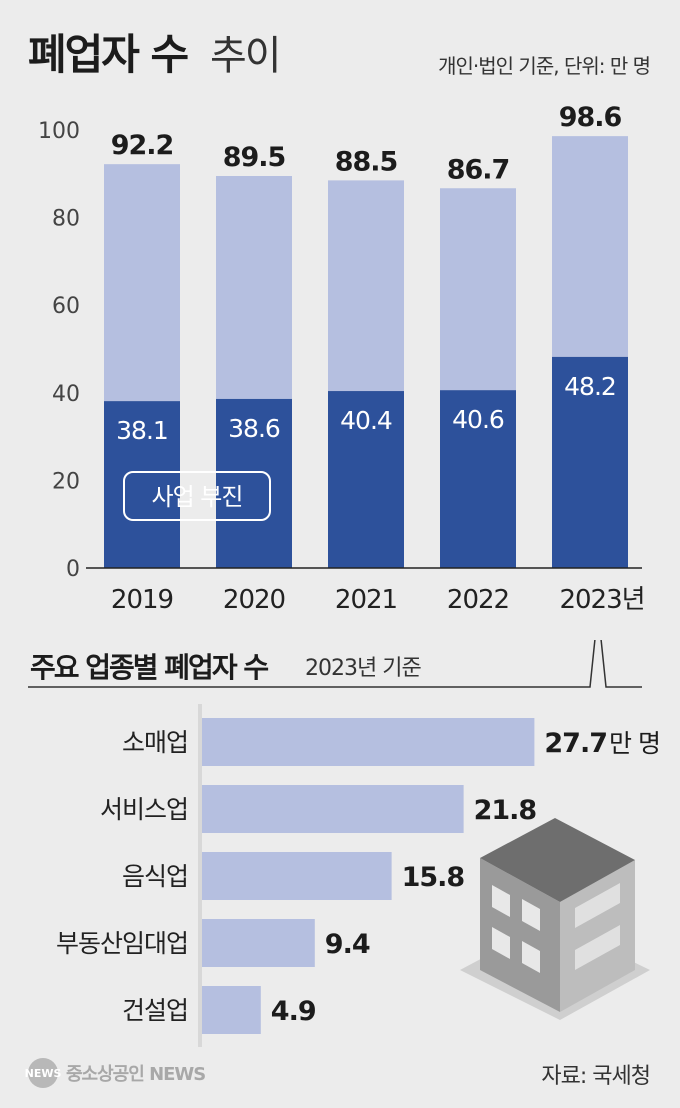  What do you see at coordinates (122, 943) in the screenshot?
I see `category-label: 부동산임대업` at bounding box center [122, 943].